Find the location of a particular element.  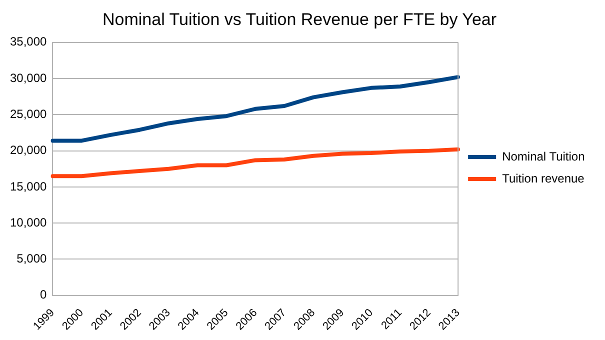

legend-label: Nominal Tuition is located at coordinates (543, 156).